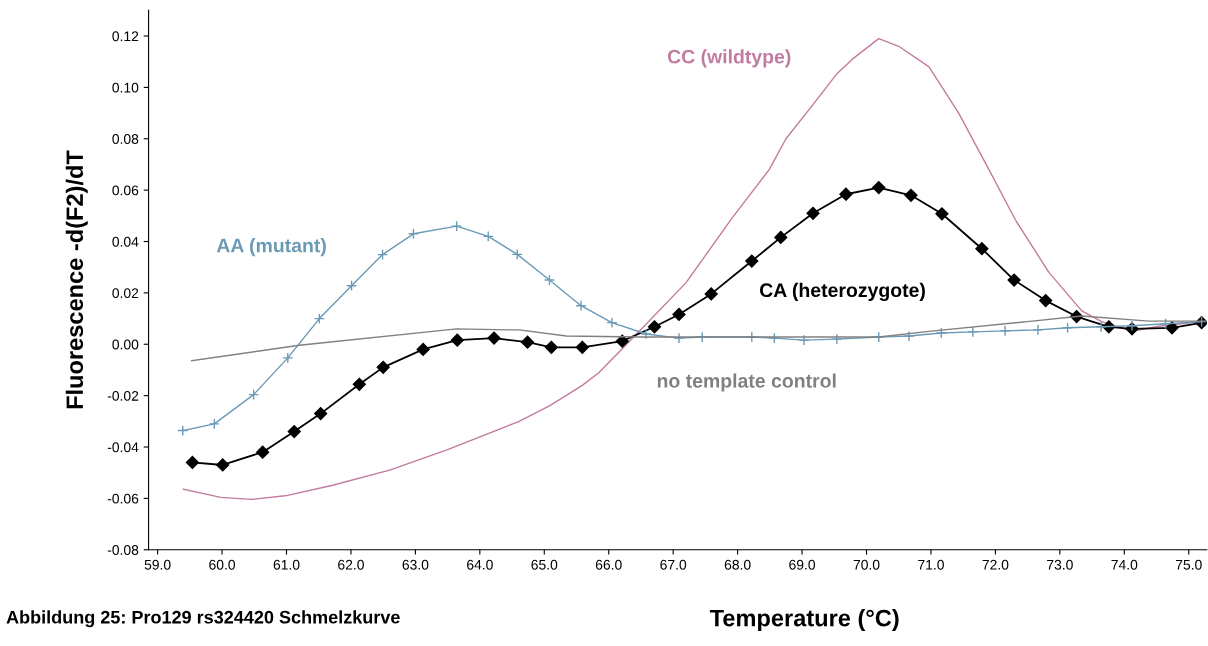  I want to click on y-tick-label: 0.12, so click(125, 36).